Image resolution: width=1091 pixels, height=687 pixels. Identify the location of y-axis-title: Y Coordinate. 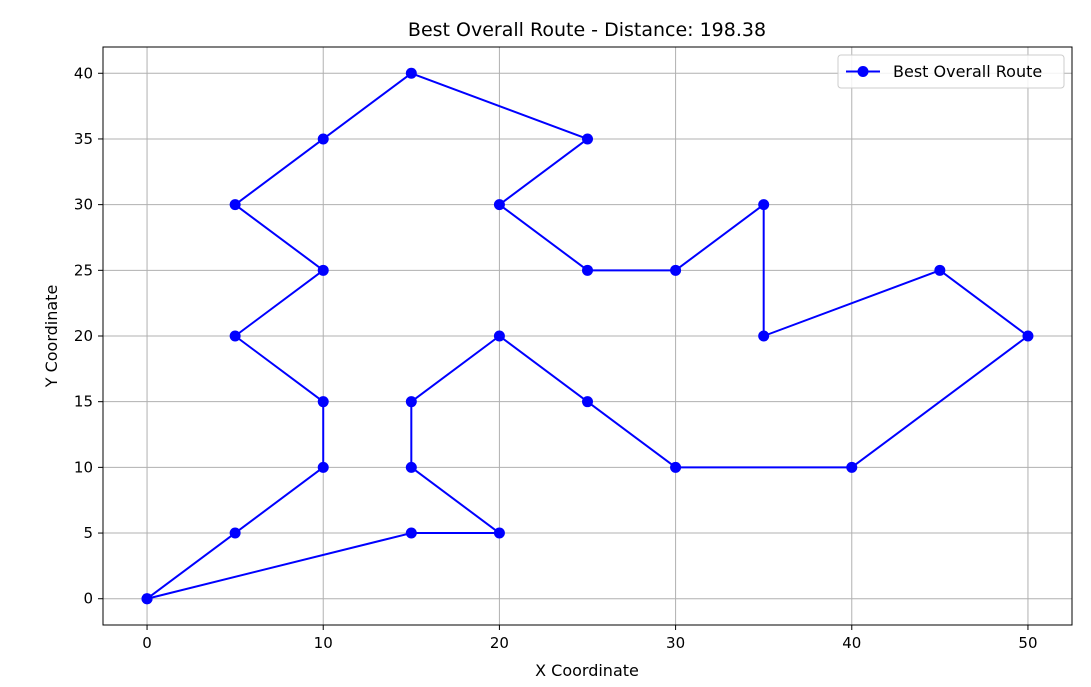
(51, 337).